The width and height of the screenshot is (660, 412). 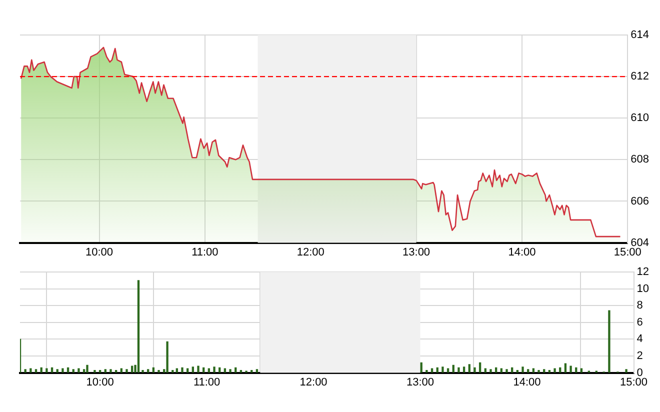 What do you see at coordinates (640, 242) in the screenshot?
I see `y-tick-label: 604` at bounding box center [640, 242].